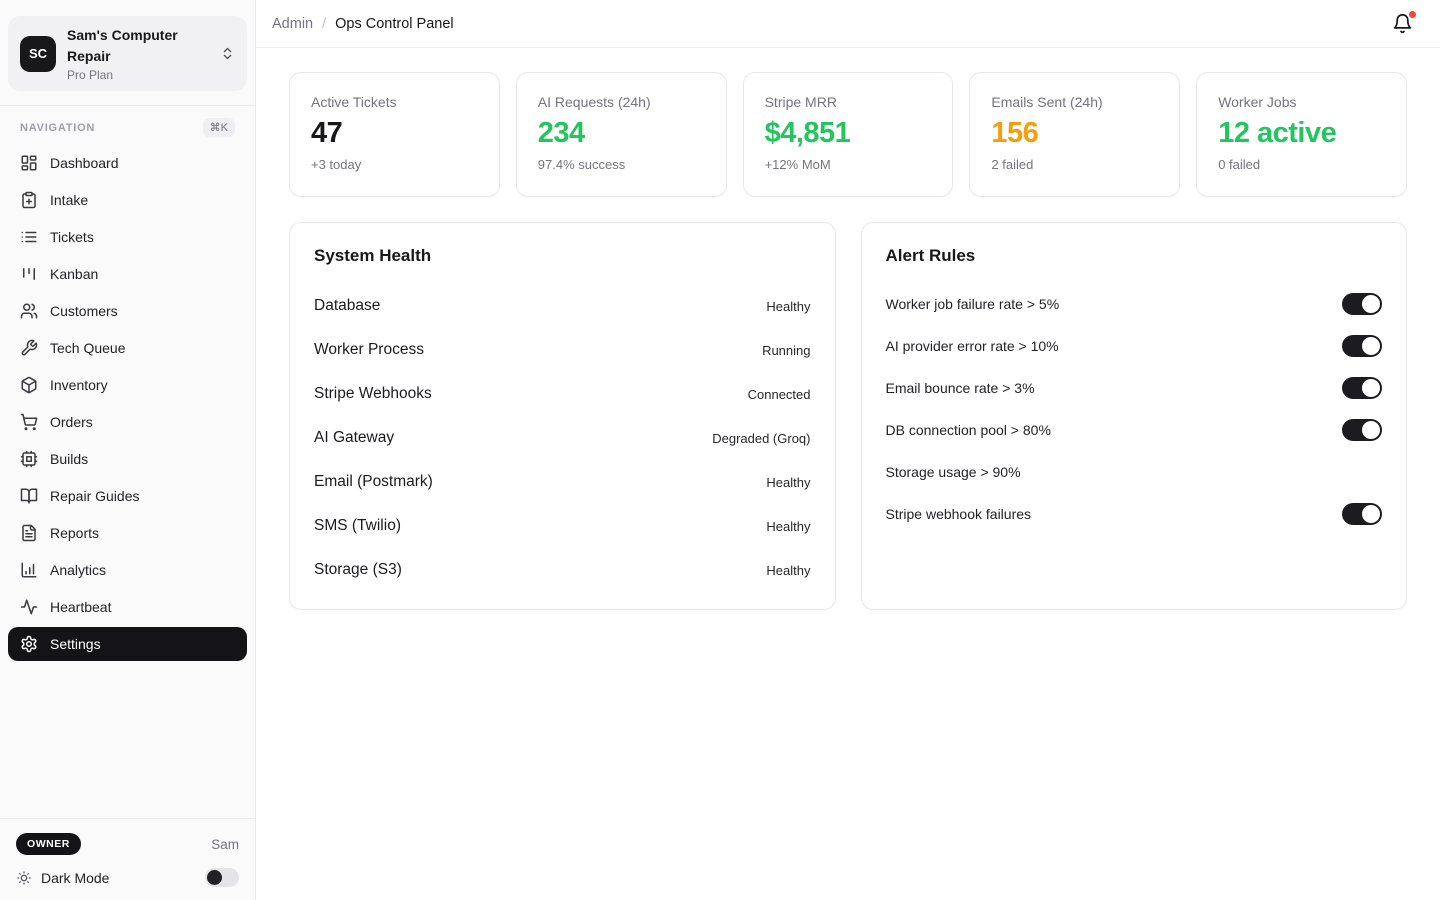 The width and height of the screenshot is (1440, 900). I want to click on sidebar-item-label: Tickets, so click(72, 237).